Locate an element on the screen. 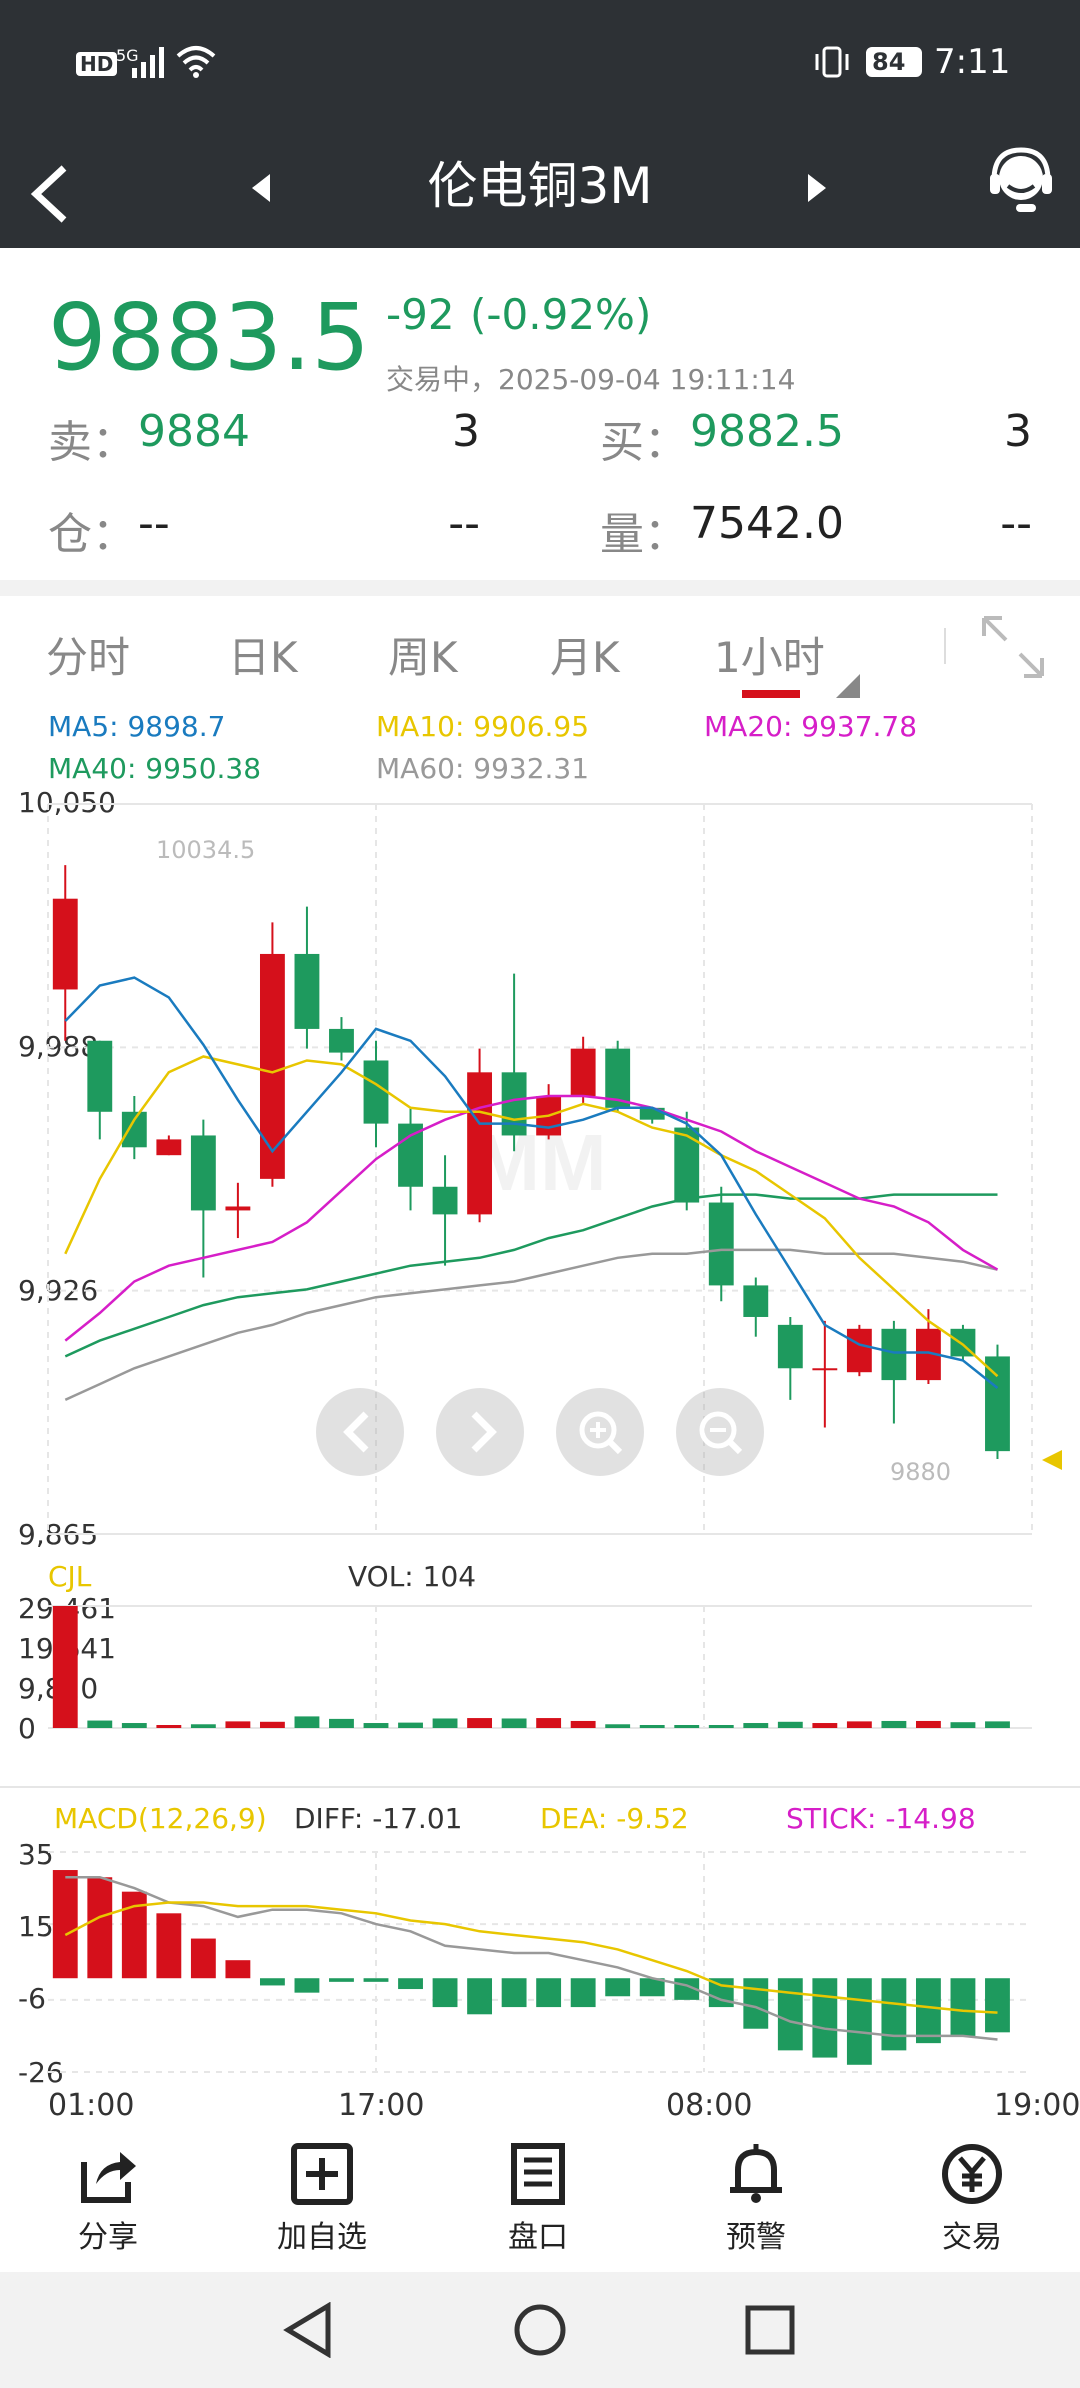 This screenshot has height=2388, width=1080. tab-monthly: 月K is located at coordinates (585, 657).